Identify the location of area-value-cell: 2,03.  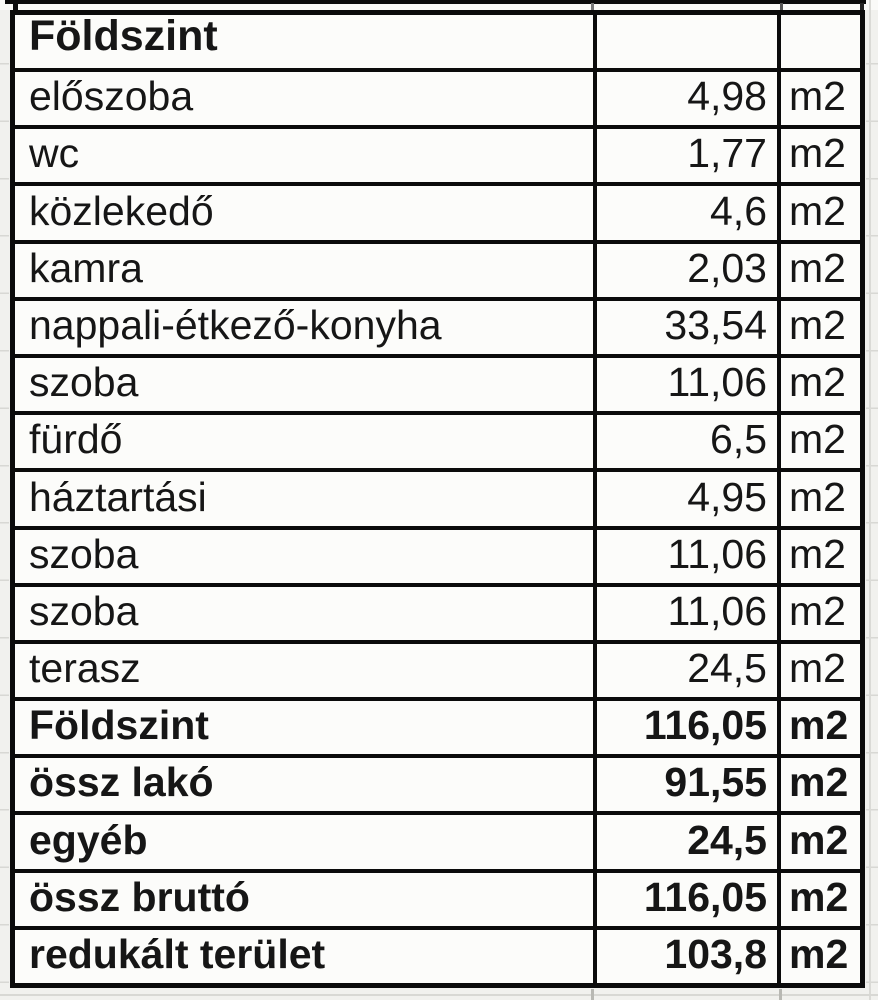
(685, 270).